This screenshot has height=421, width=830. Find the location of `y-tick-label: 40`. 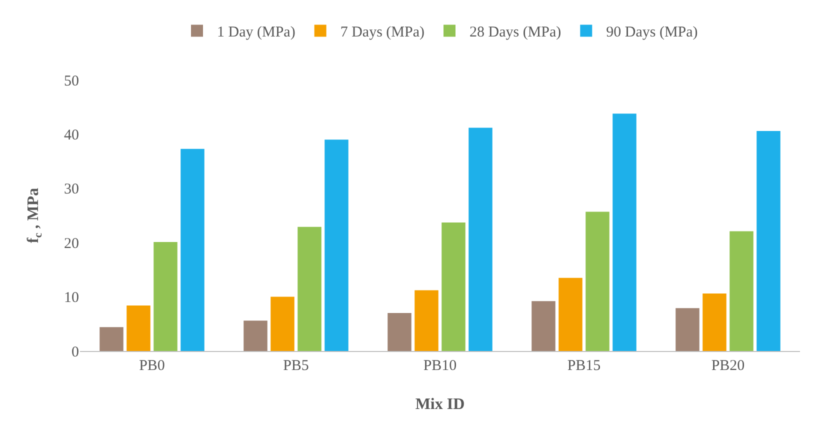

y-tick-label: 40 is located at coordinates (71, 135).